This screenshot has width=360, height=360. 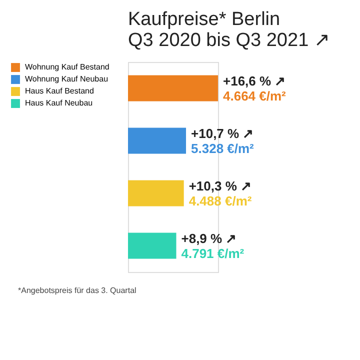 What do you see at coordinates (209, 238) in the screenshot?
I see `data-label: +8,9 % ↗` at bounding box center [209, 238].